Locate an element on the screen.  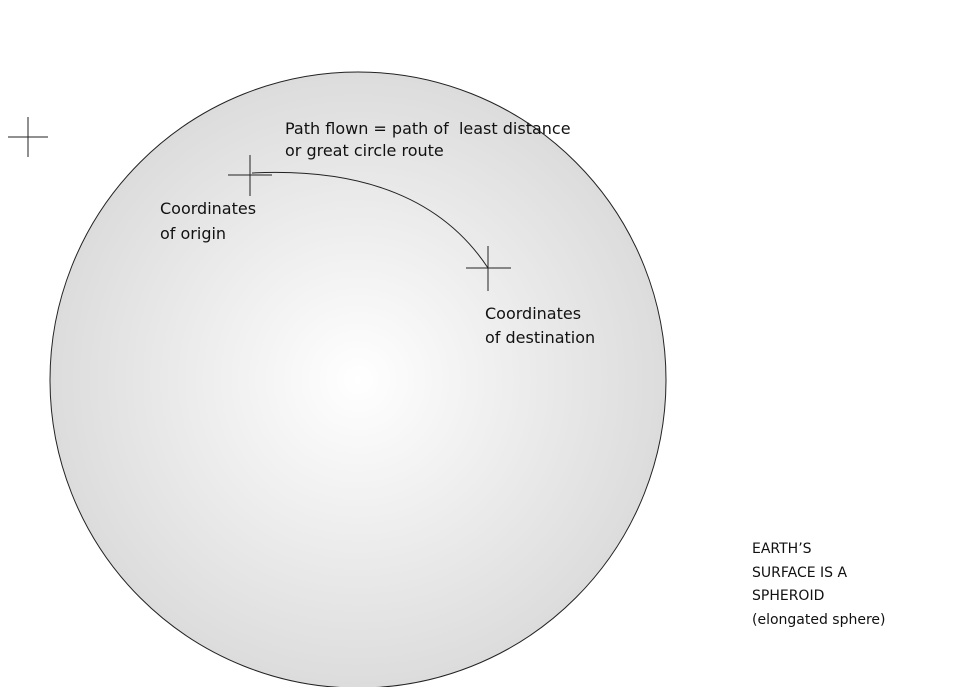
destination-cross is located at coordinates (488, 268).